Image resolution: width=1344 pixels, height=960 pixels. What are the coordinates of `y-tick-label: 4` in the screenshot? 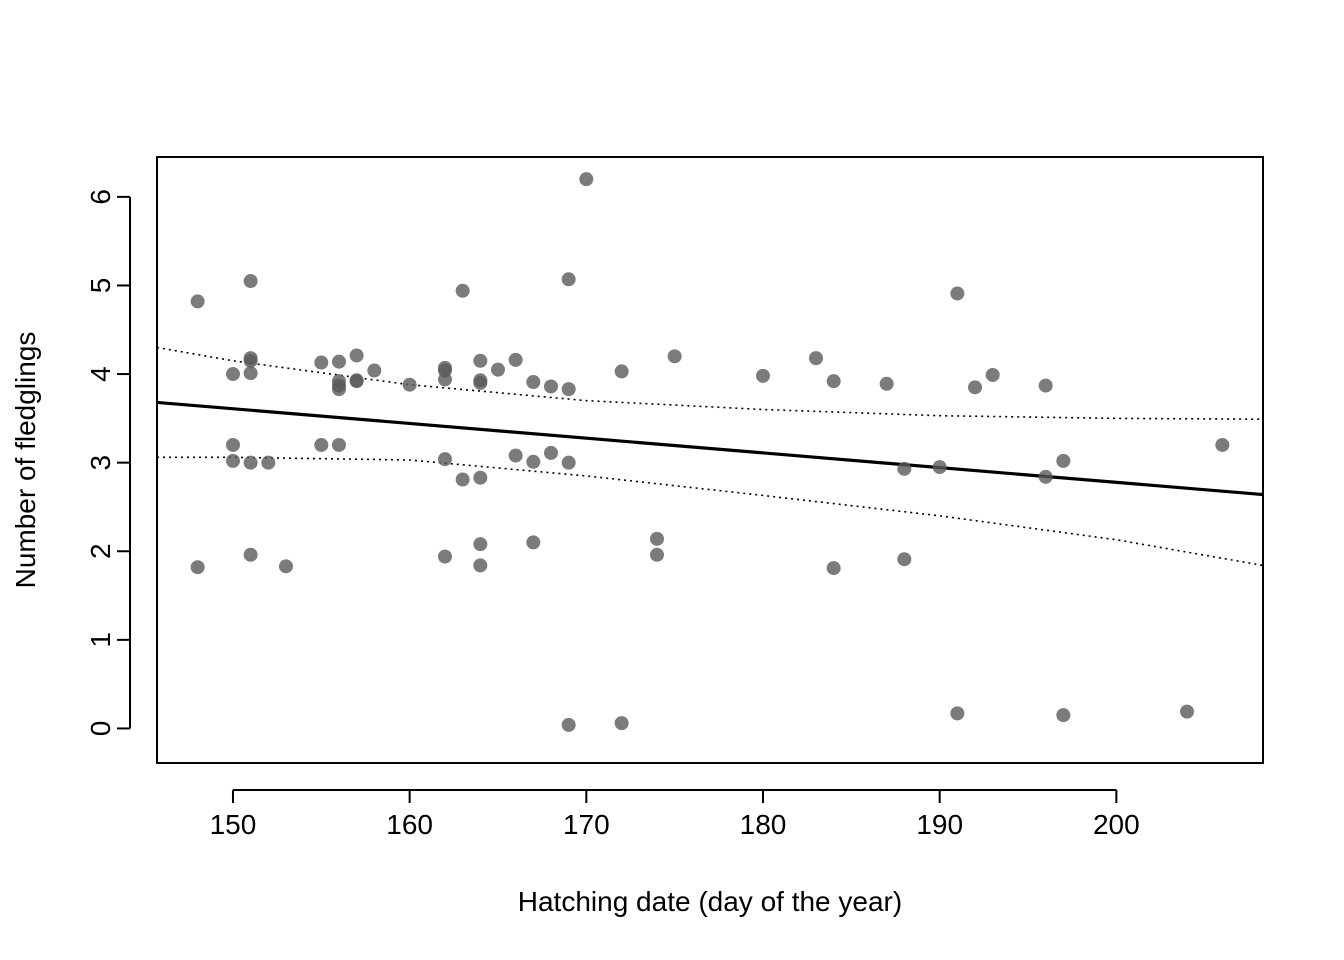 It's located at (100, 374).